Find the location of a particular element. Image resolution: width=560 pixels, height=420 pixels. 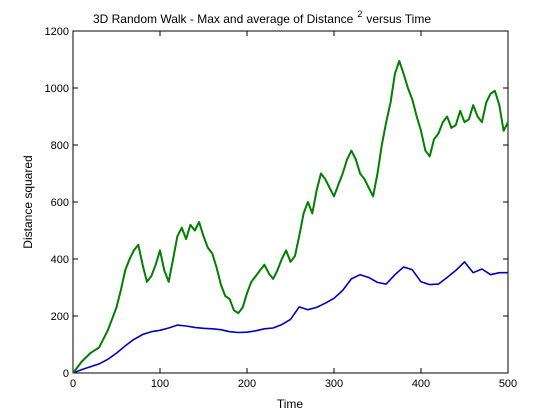

x-tick-label: 300 is located at coordinates (334, 384).